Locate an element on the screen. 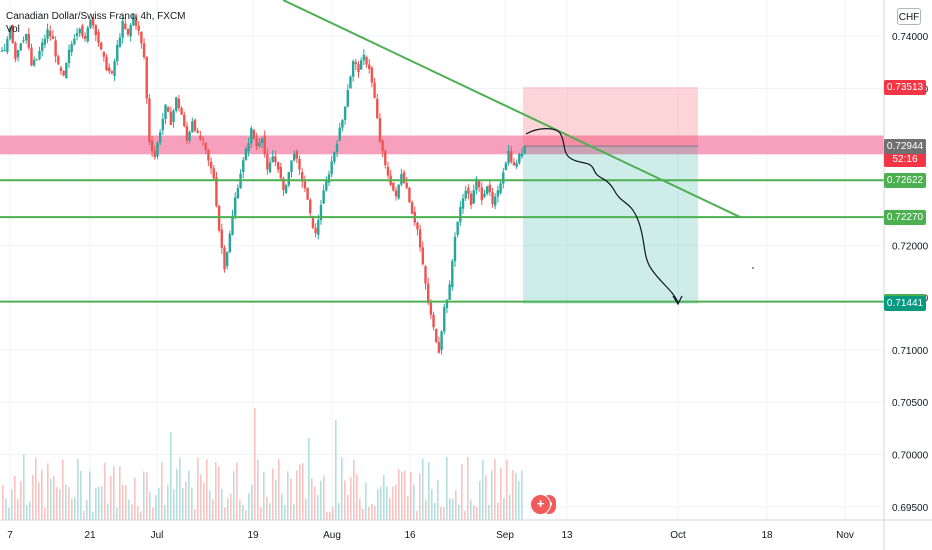 This screenshot has height=550, width=932. volume-bars is located at coordinates (262, 464).